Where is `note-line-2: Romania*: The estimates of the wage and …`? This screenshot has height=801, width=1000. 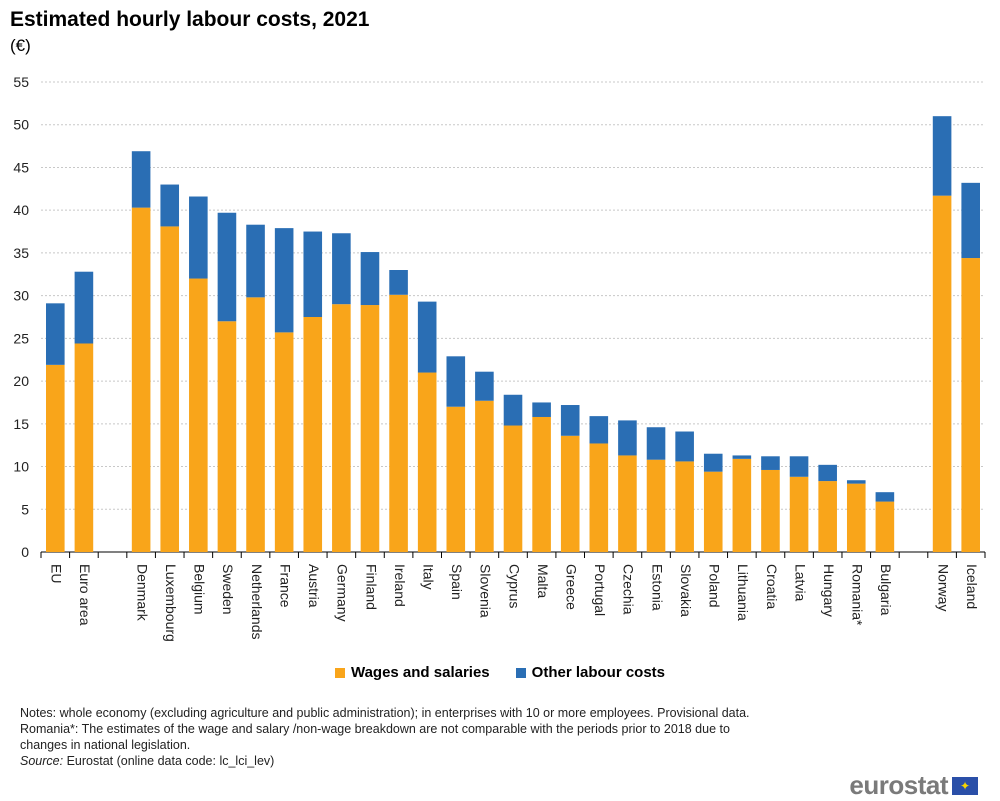 note-line-2: Romania*: The estimates of the wage and … is located at coordinates (375, 729).